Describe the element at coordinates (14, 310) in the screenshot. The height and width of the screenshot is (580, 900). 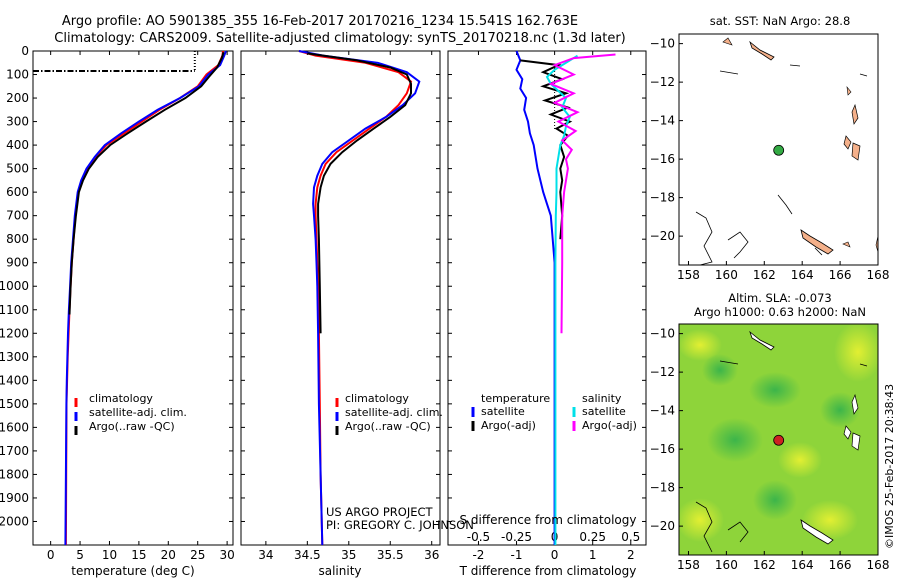
I see `y-tick-label: 1100` at that location.